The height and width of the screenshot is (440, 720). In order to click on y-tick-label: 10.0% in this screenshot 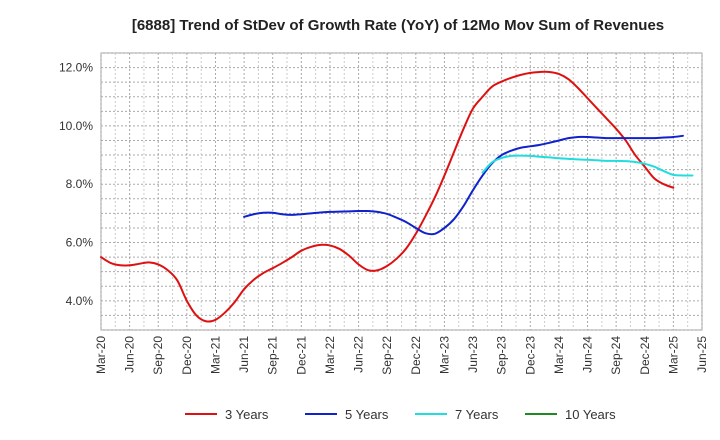, I will do `click(76, 126)`.